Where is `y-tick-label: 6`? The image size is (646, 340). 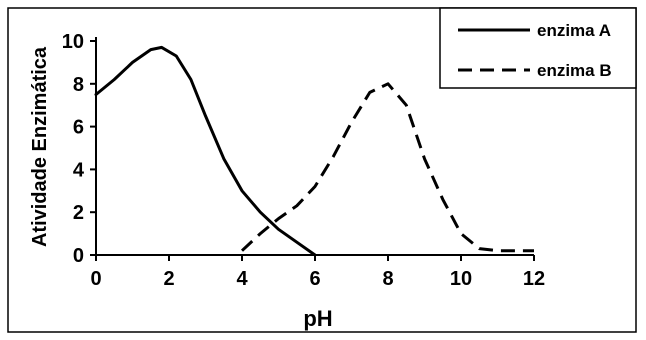
y-tick-label: 6 is located at coordinates (78, 128).